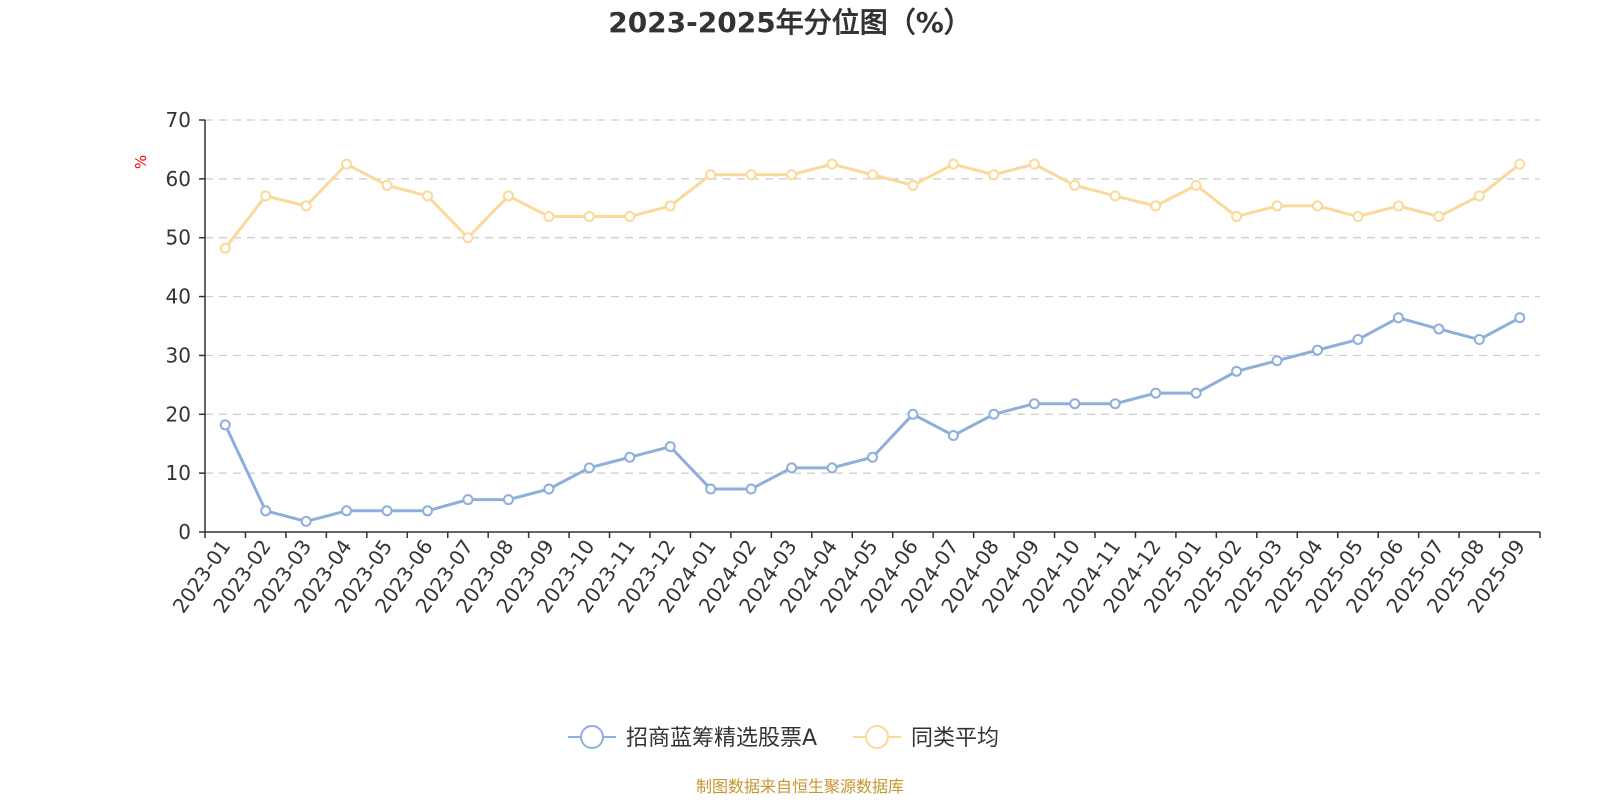 This screenshot has width=1600, height=800. I want to click on legend-item-1: 同类平均, so click(926, 738).